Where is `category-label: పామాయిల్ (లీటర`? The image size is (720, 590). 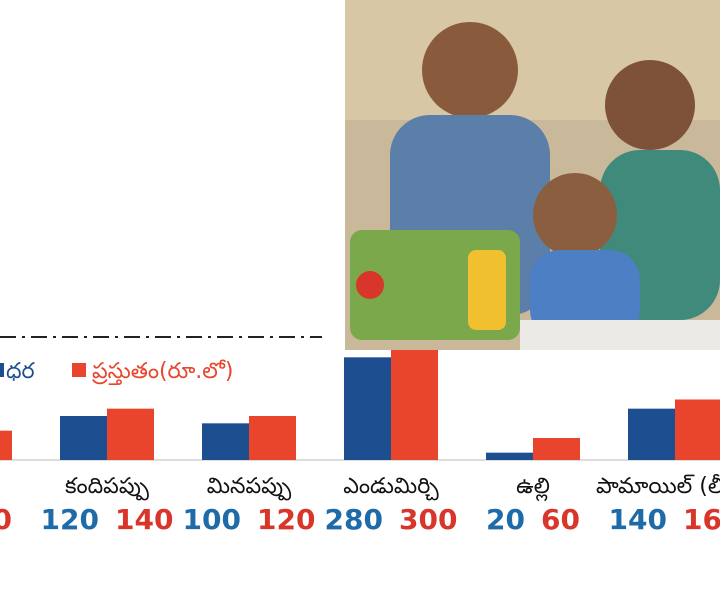 category-label: పామాయిల్ (లీటర is located at coordinates (658, 486).